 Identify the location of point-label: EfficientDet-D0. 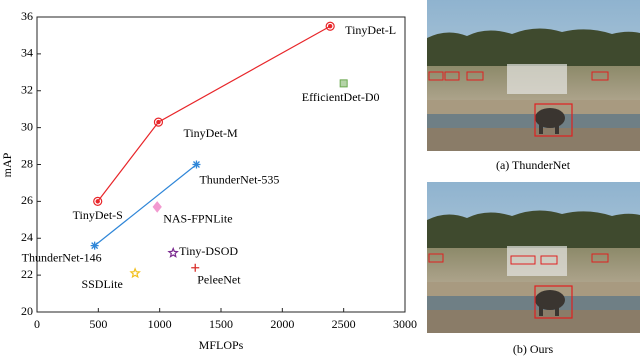
(341, 97).